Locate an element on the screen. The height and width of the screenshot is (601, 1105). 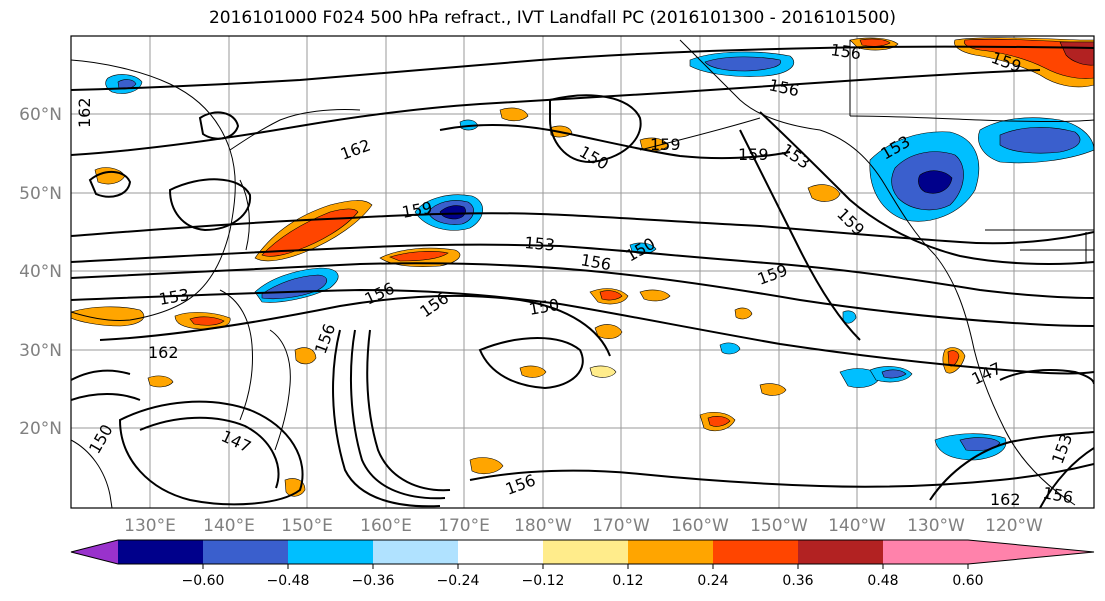
lon-label: 180°W is located at coordinates (543, 526).